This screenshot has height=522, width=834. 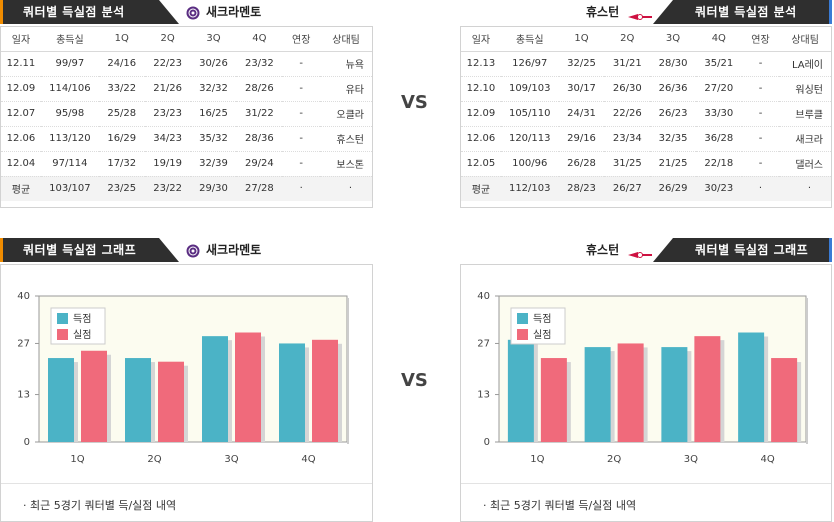 I want to click on average-cell: 30/23, so click(x=718, y=188).